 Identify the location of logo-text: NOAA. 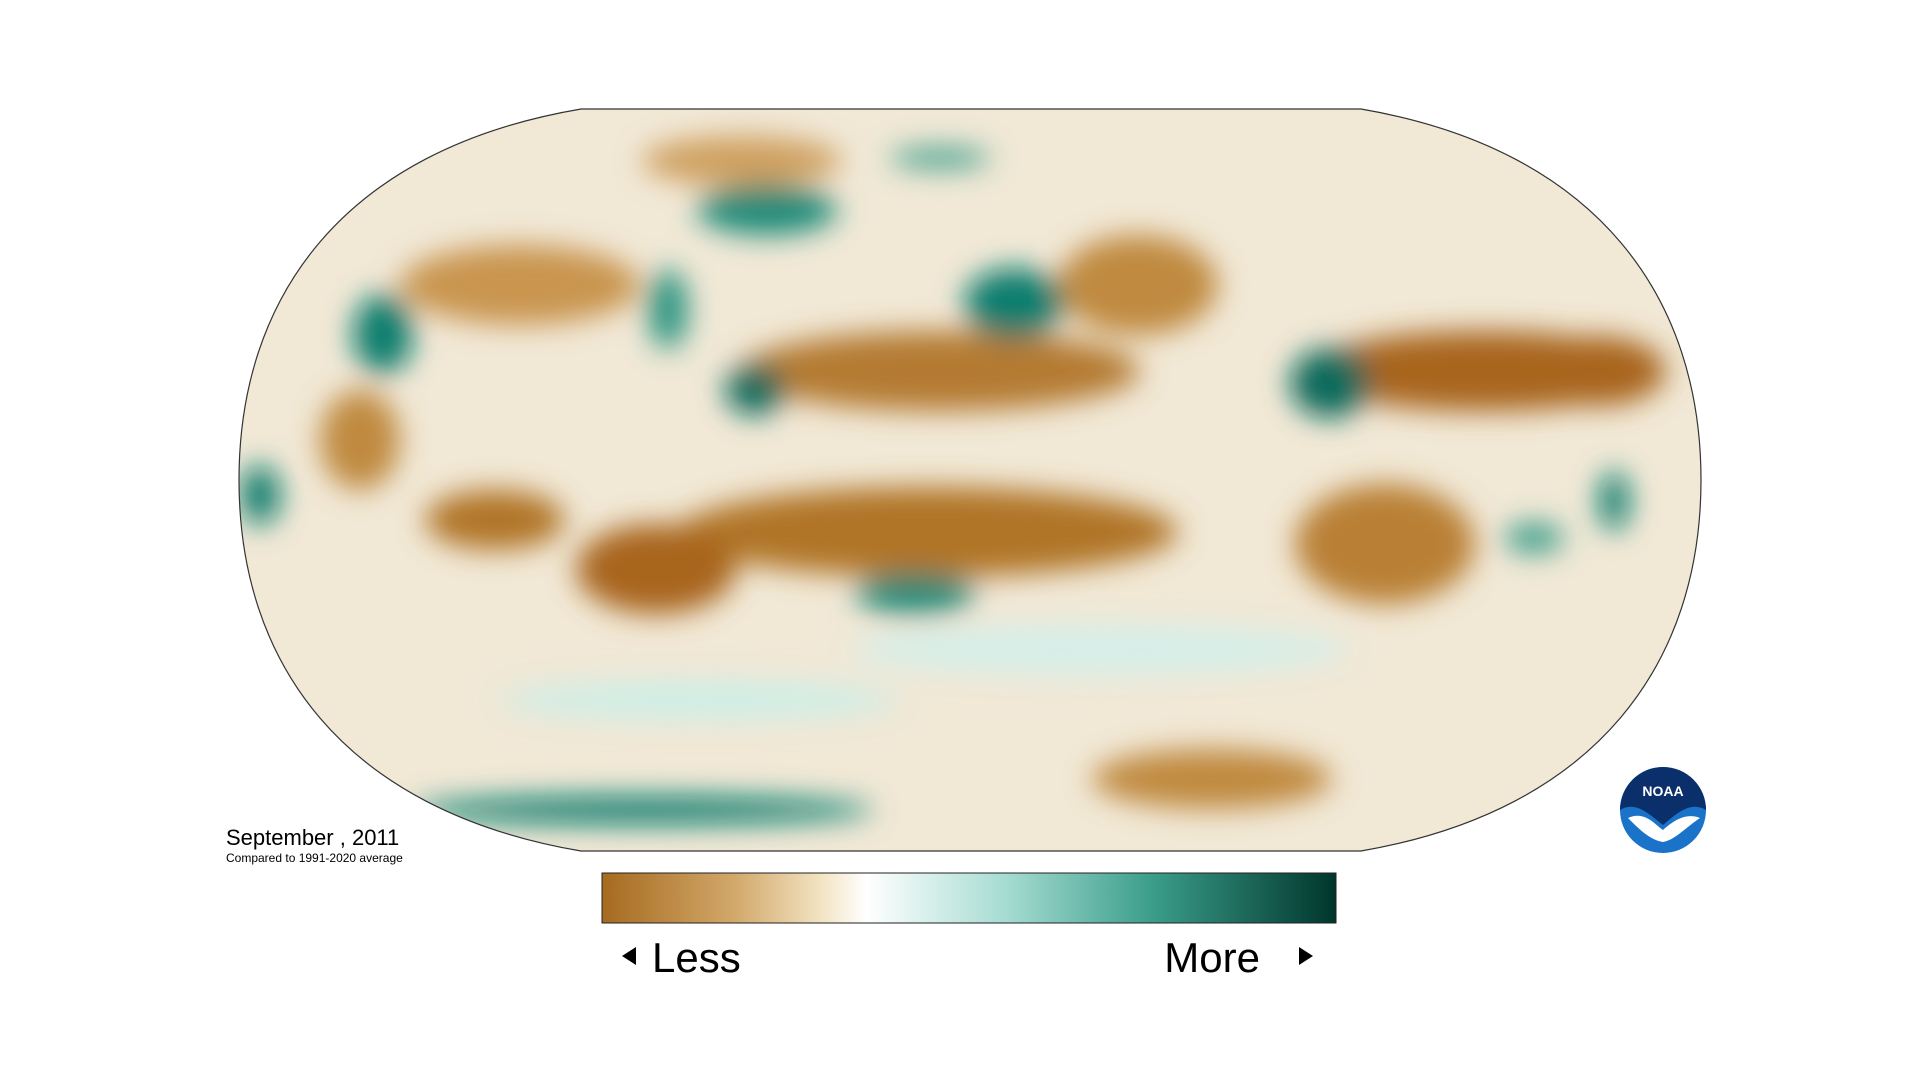
(1662, 791).